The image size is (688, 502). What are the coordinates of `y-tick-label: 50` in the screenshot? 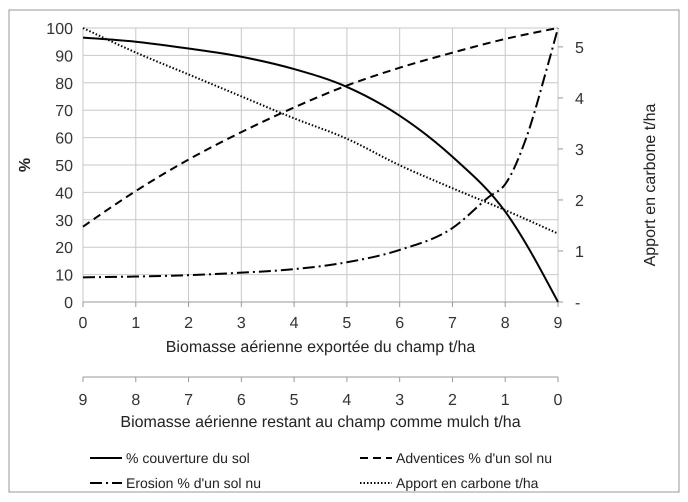 It's located at (64, 166).